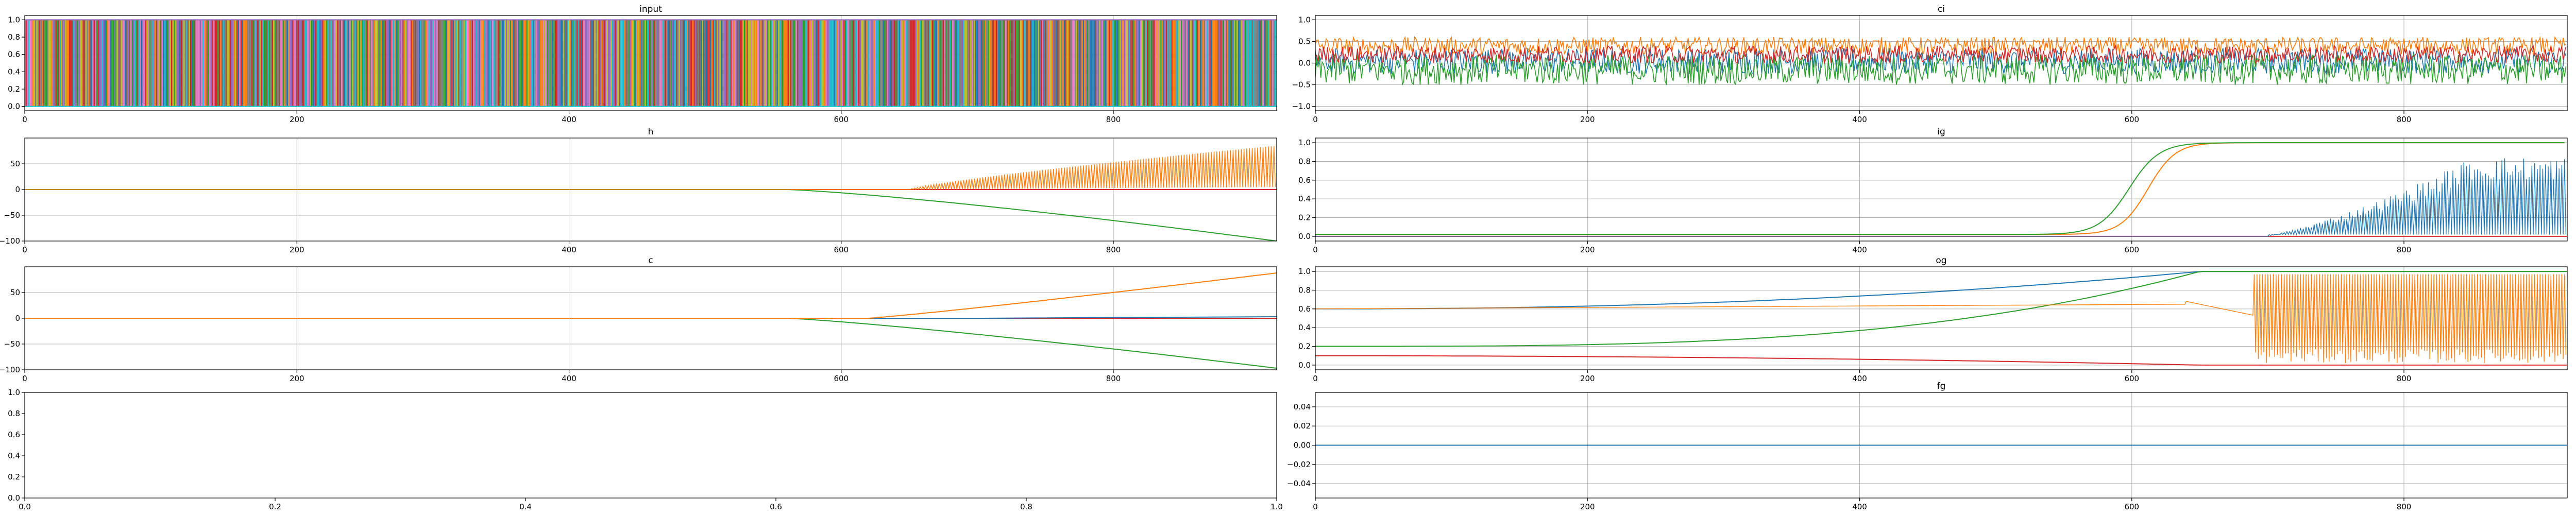 The height and width of the screenshot is (515, 2576). I want to click on y-tick-label: 0.04, so click(1302, 406).